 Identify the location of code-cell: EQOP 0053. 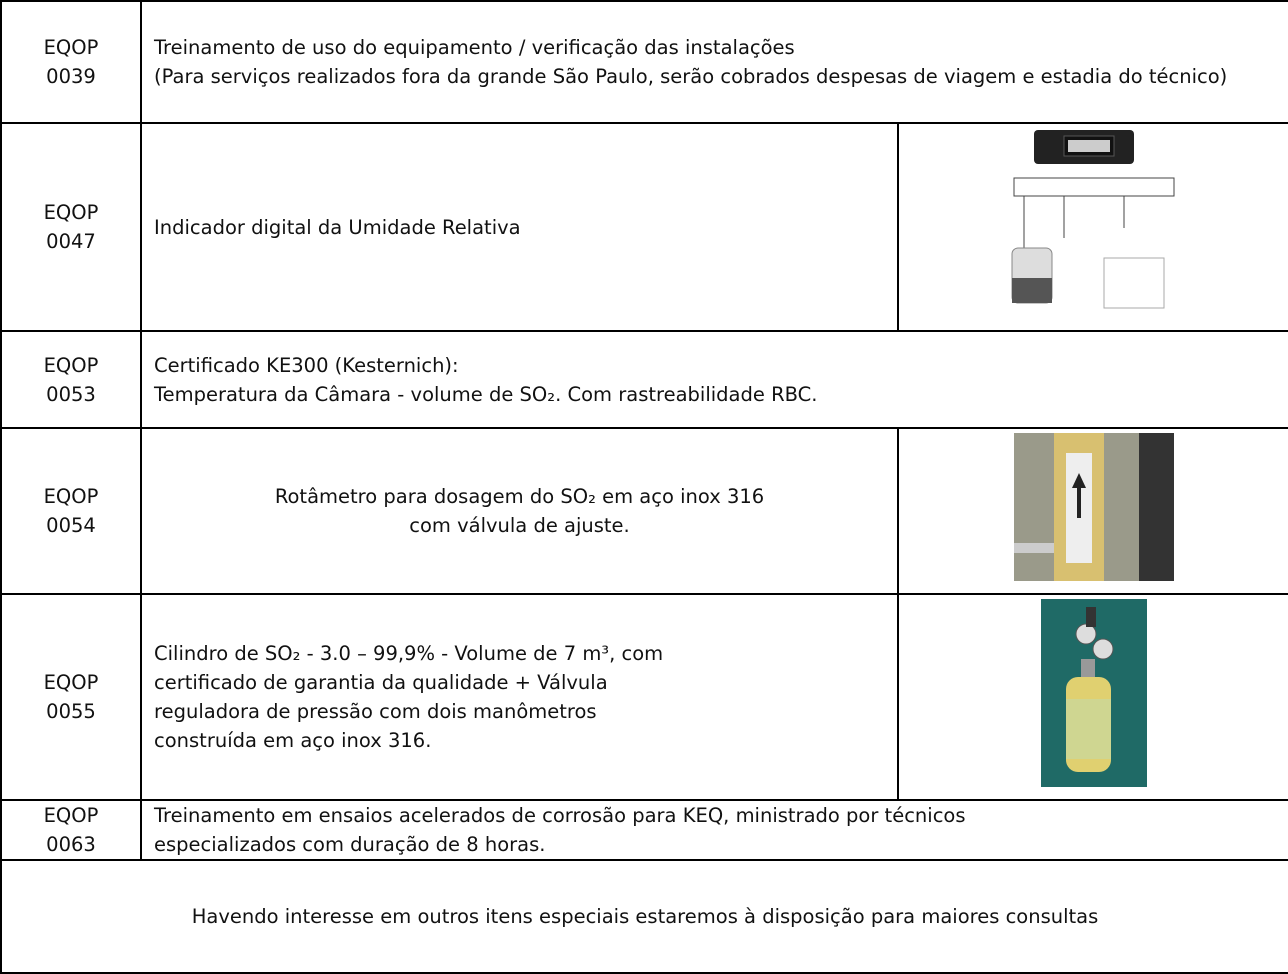
(71, 379).